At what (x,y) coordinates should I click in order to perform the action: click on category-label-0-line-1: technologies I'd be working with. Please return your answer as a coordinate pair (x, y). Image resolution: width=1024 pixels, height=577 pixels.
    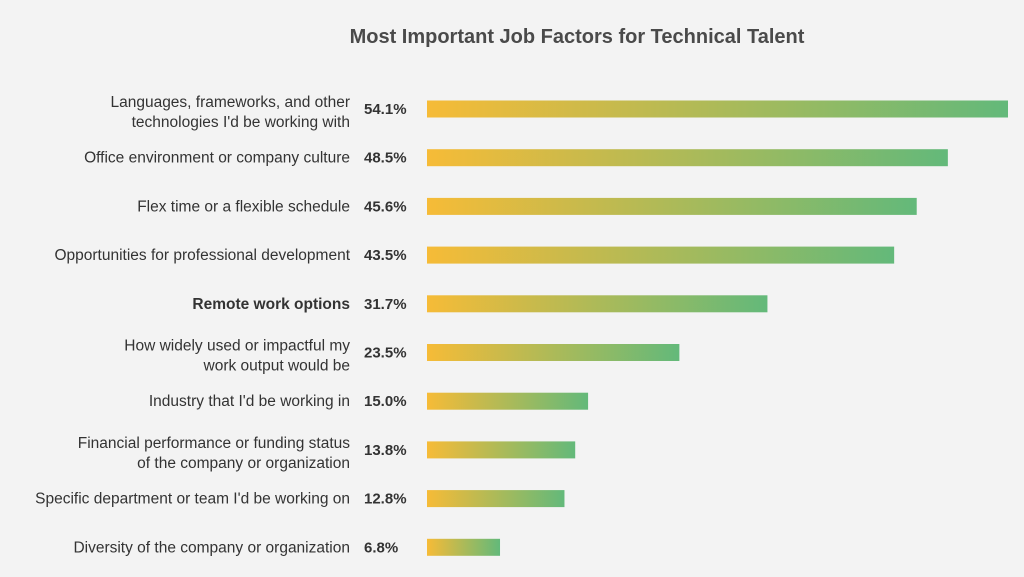
    Looking at the image, I should click on (241, 122).